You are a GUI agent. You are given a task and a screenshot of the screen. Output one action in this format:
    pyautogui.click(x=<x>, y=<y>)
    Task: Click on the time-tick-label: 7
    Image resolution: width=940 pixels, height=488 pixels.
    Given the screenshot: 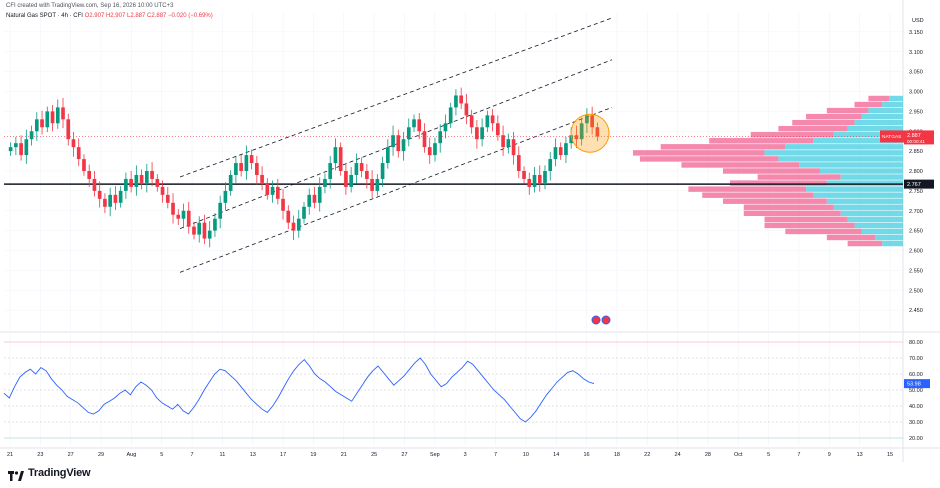 What is the action you would take?
    pyautogui.click(x=798, y=455)
    